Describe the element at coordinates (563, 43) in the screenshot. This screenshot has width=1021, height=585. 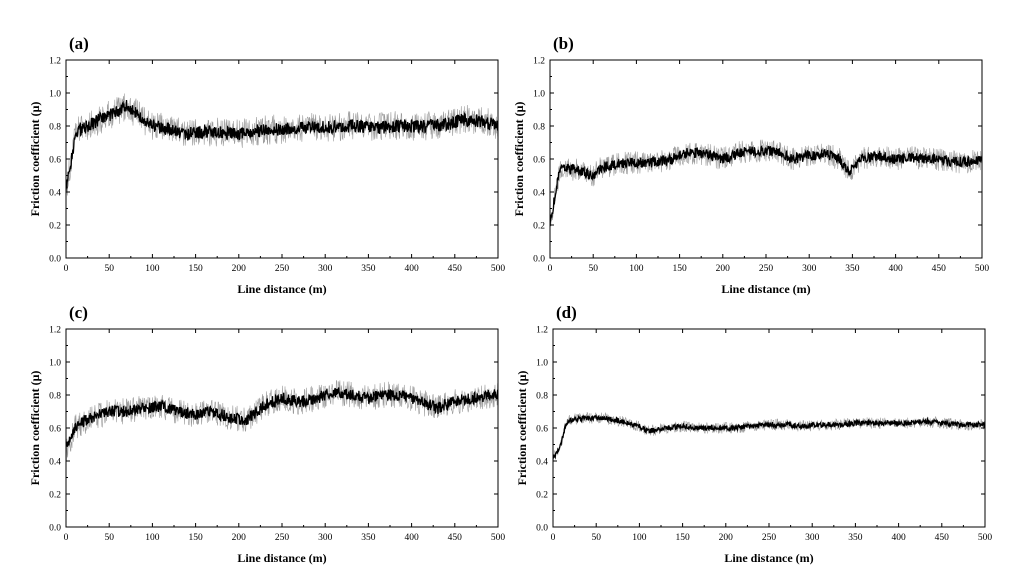
I see `panel-label: (b)` at that location.